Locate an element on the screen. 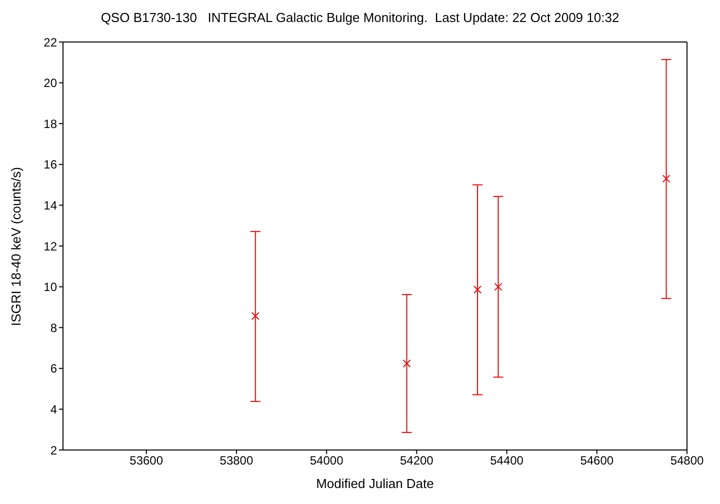 This screenshot has height=504, width=720. x-tick-label: 53600 is located at coordinates (147, 461).